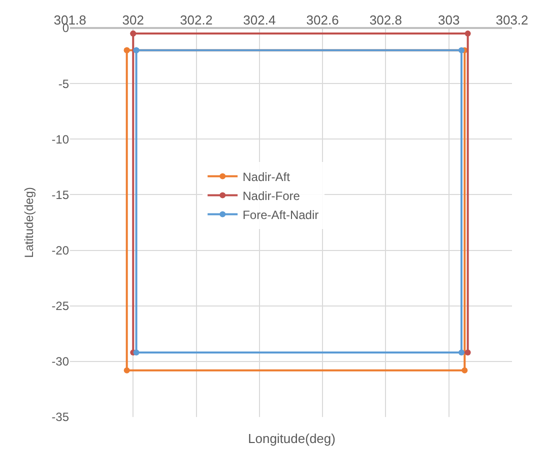 The image size is (540, 457). What do you see at coordinates (280, 215) in the screenshot?
I see `legend-label: Fore-Aft-Nadir` at bounding box center [280, 215].